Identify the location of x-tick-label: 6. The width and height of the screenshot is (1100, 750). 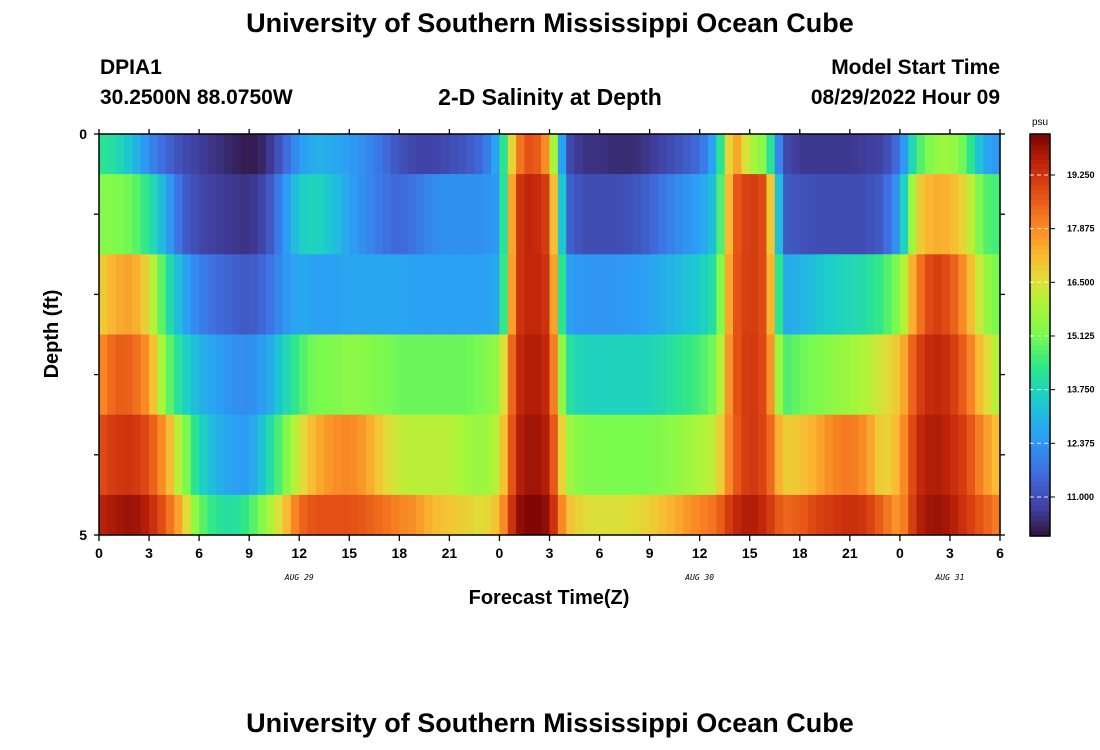
(600, 553).